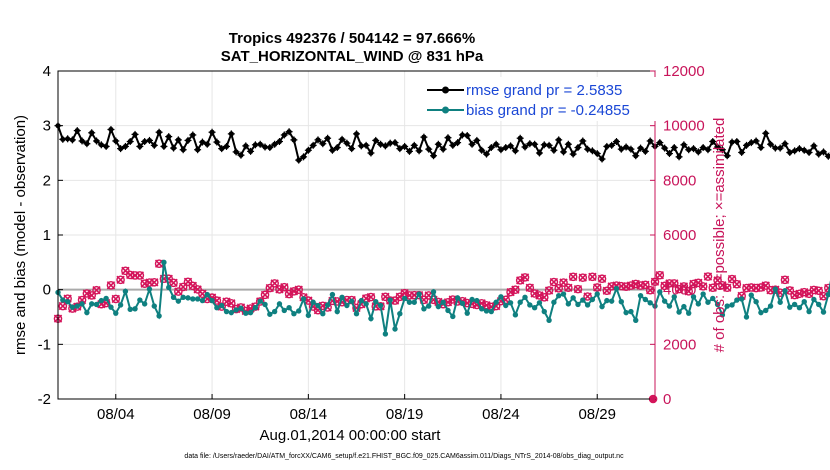  What do you see at coordinates (719, 235) in the screenshot?
I see `right-axis-label: # of obs: o=possible; ×=assimilated` at bounding box center [719, 235].